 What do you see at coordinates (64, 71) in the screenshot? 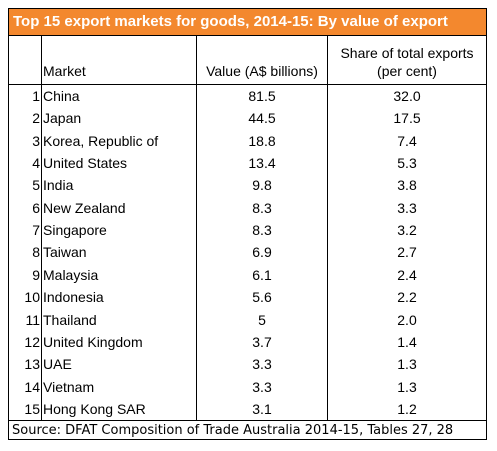
I see `header-market: Market` at bounding box center [64, 71].